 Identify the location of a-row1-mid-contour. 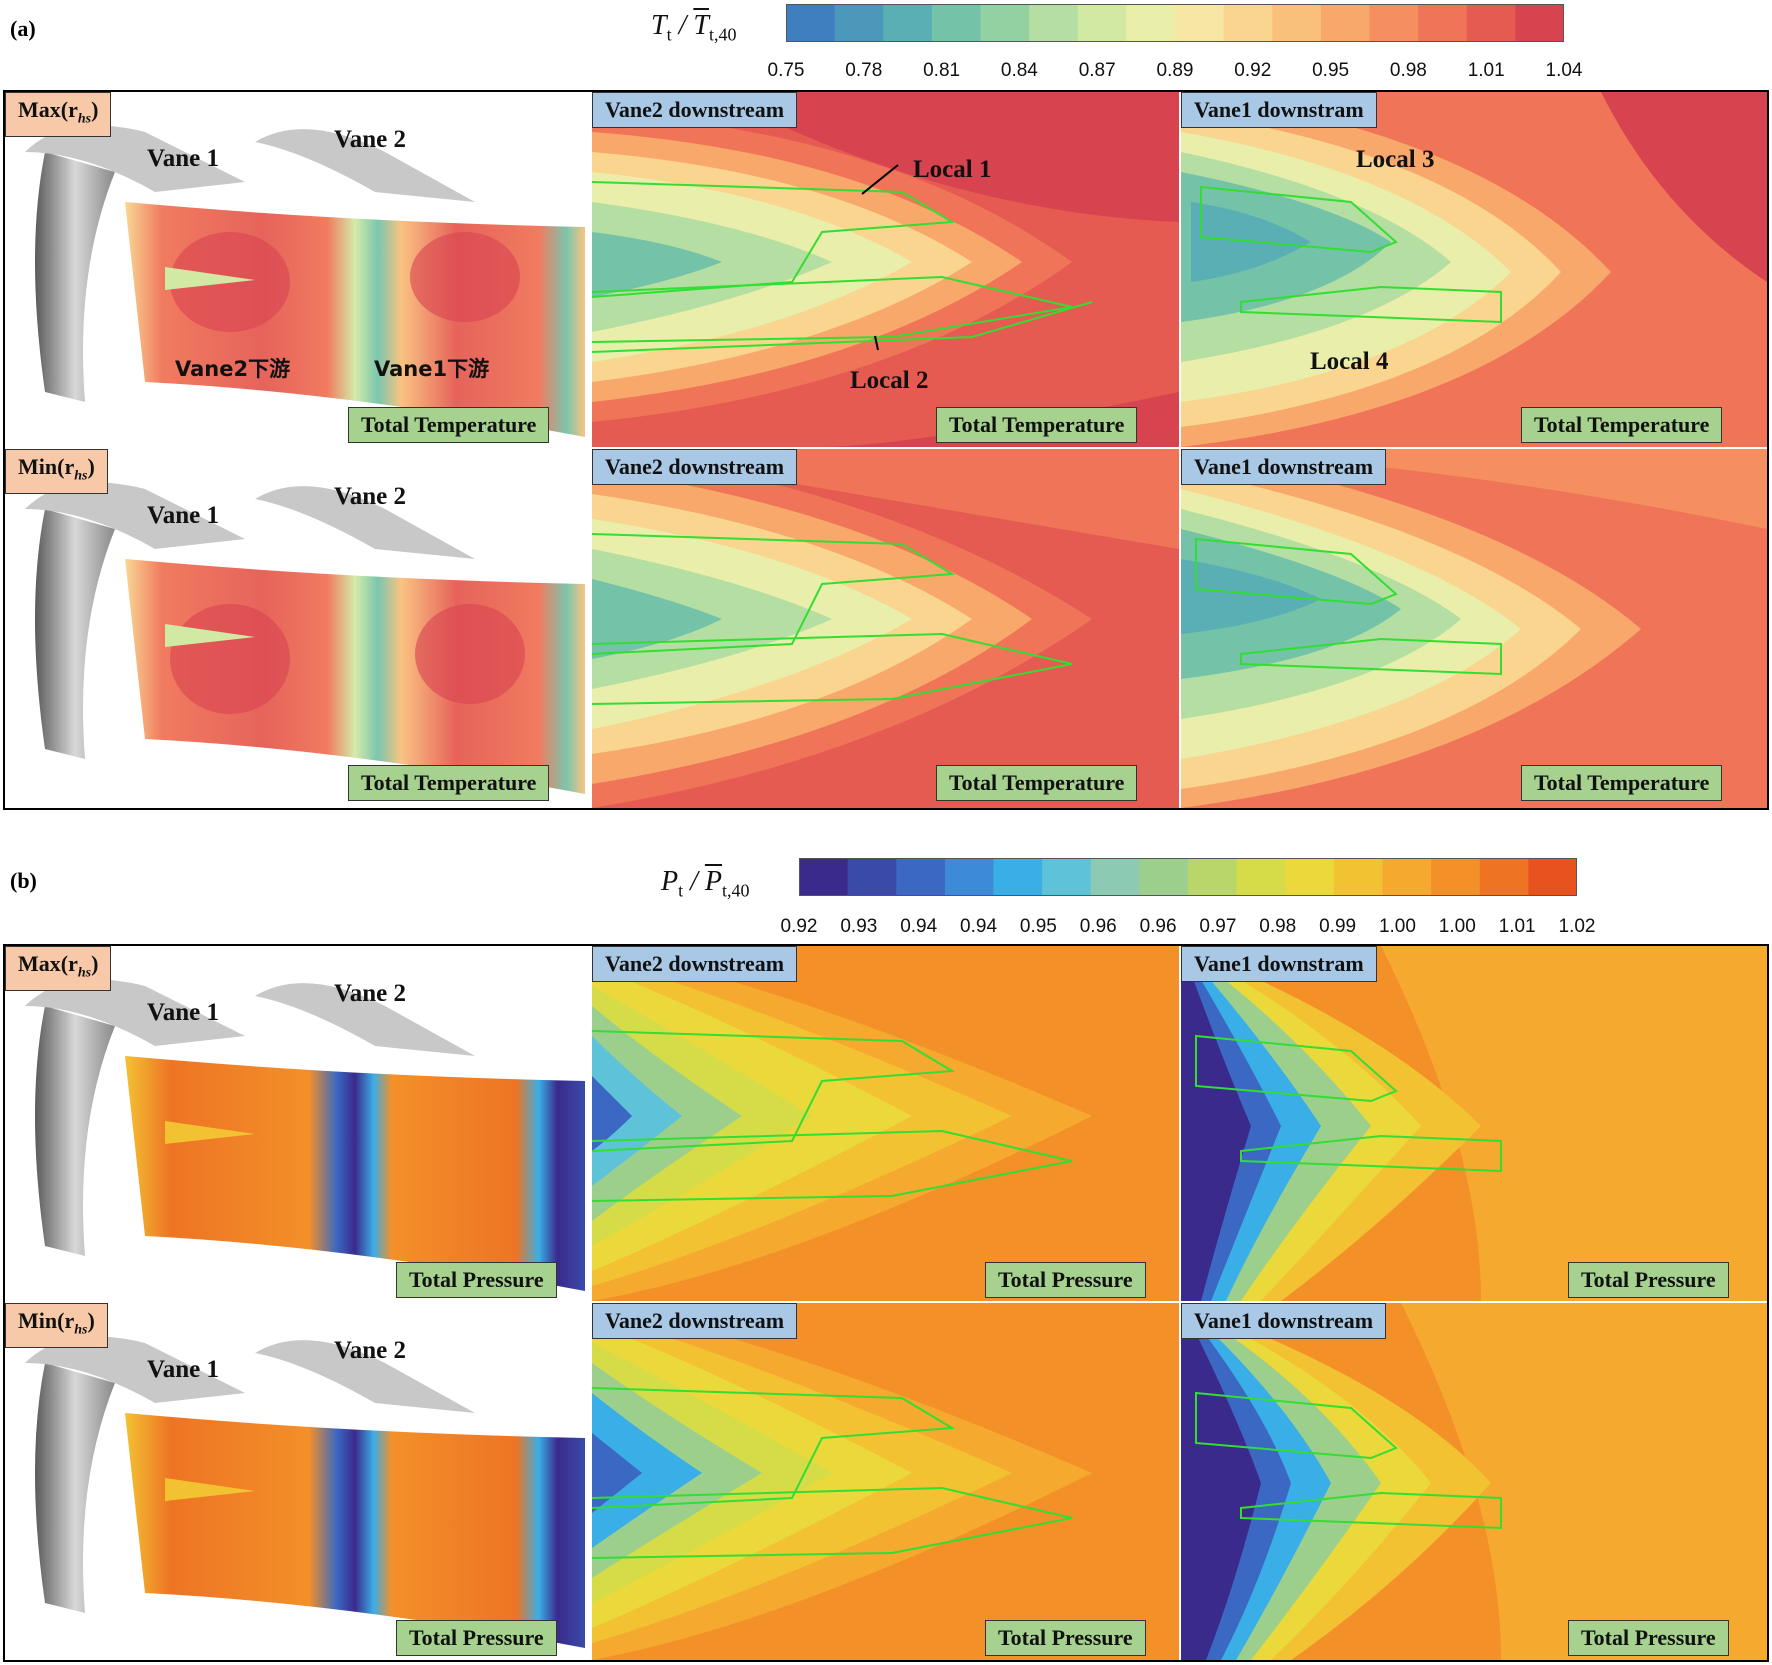
(885, 269).